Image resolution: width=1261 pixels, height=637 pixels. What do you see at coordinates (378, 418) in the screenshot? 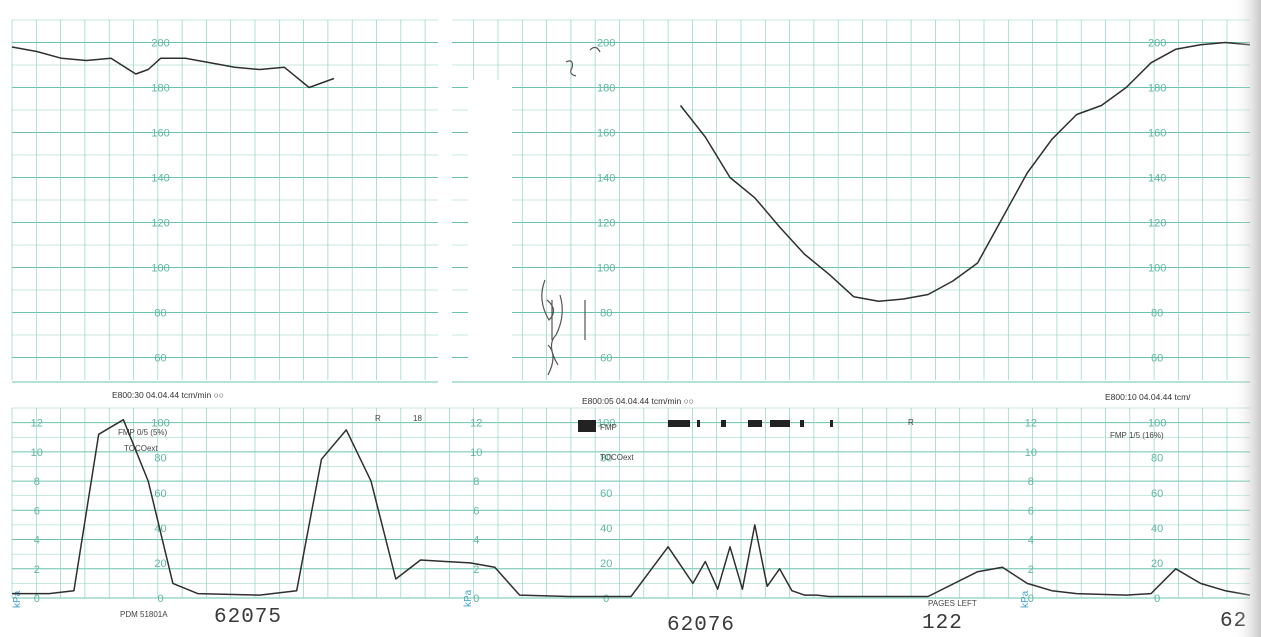
I see `marker-r-1: R` at bounding box center [378, 418].